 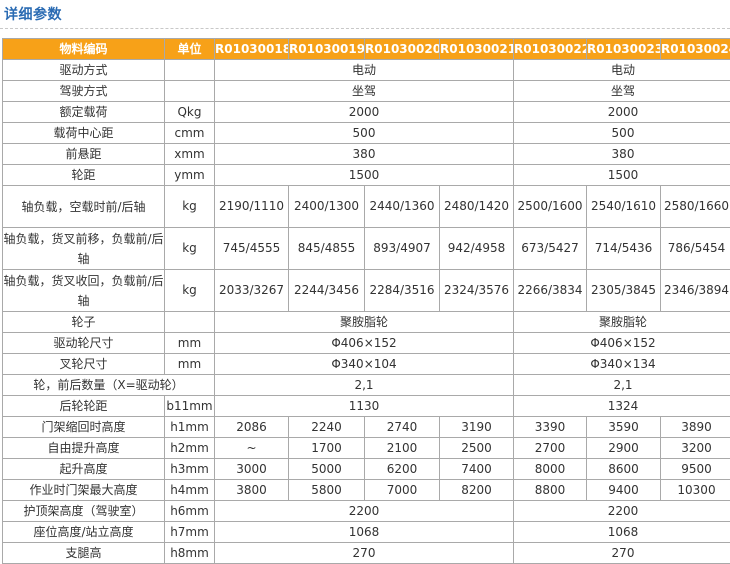 I want to click on value-cell: 2700, so click(x=550, y=448).